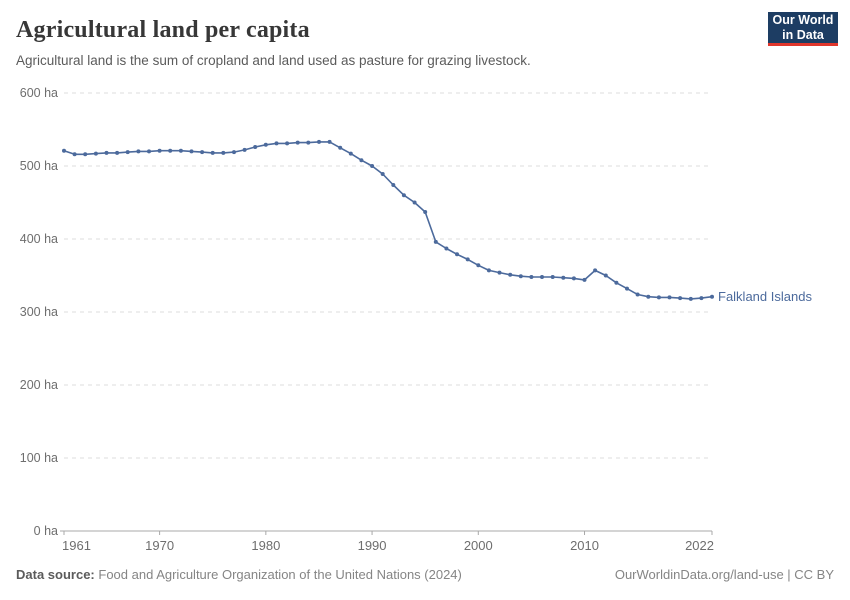  What do you see at coordinates (39, 166) in the screenshot?
I see `y-tick-label: 500 ha` at bounding box center [39, 166].